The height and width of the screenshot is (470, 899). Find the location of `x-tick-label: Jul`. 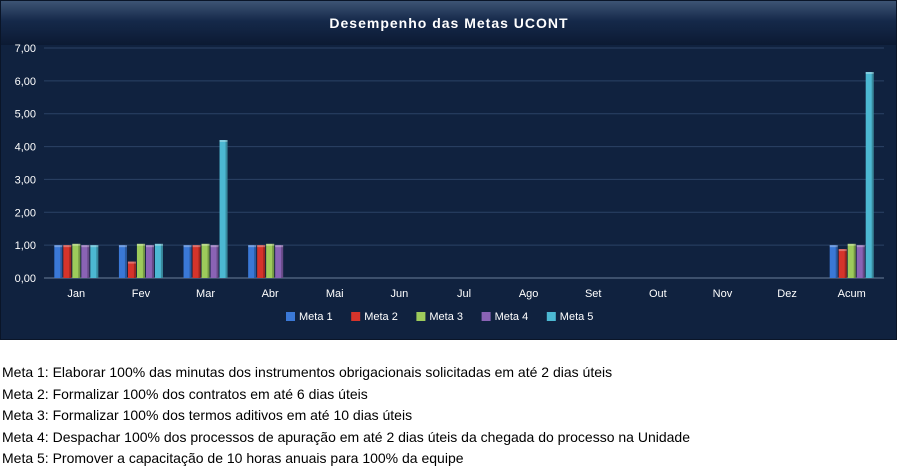

x-tick-label: Jul is located at coordinates (464, 294).